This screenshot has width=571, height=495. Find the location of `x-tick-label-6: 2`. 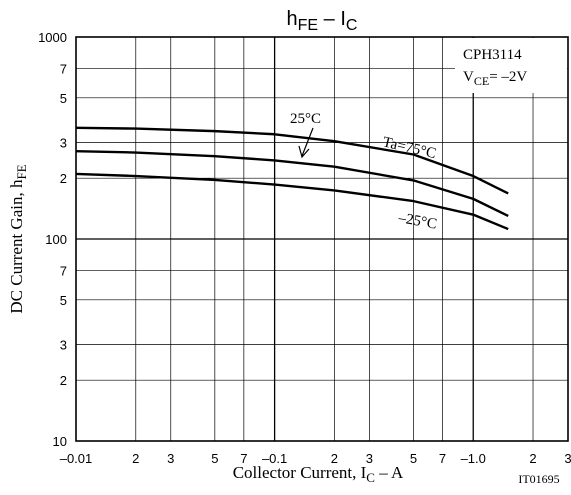

x-tick-label-6: 2 is located at coordinates (334, 458).